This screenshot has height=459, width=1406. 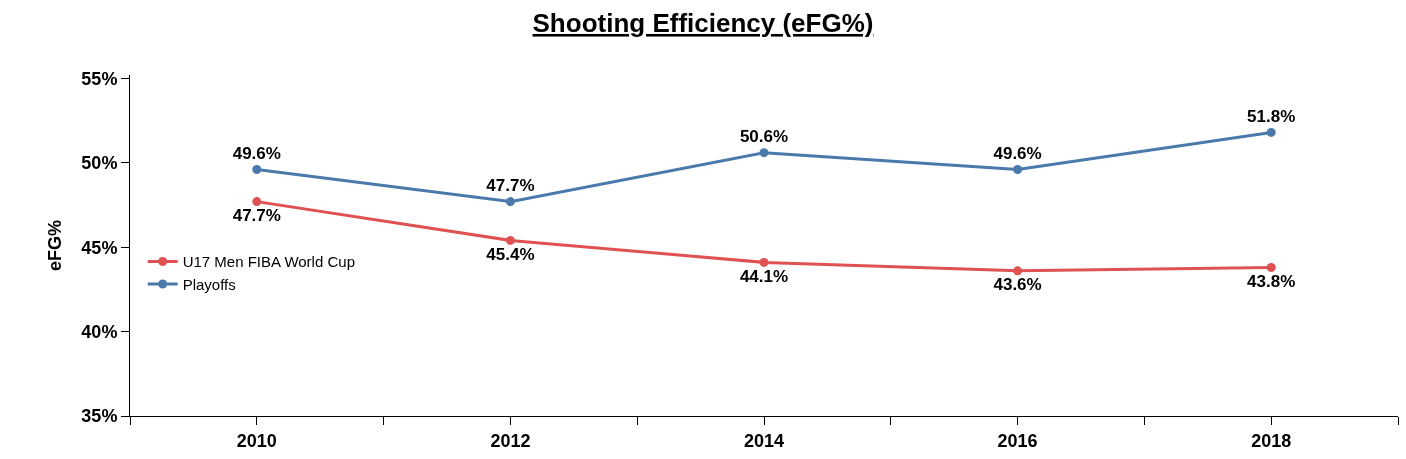 What do you see at coordinates (256, 440) in the screenshot?
I see `x-tick-label: 2010` at bounding box center [256, 440].